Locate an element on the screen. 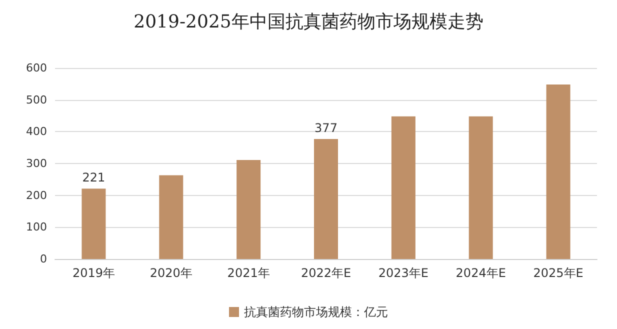 The height and width of the screenshot is (329, 617). x-tick-label: 2023年E is located at coordinates (403, 273).